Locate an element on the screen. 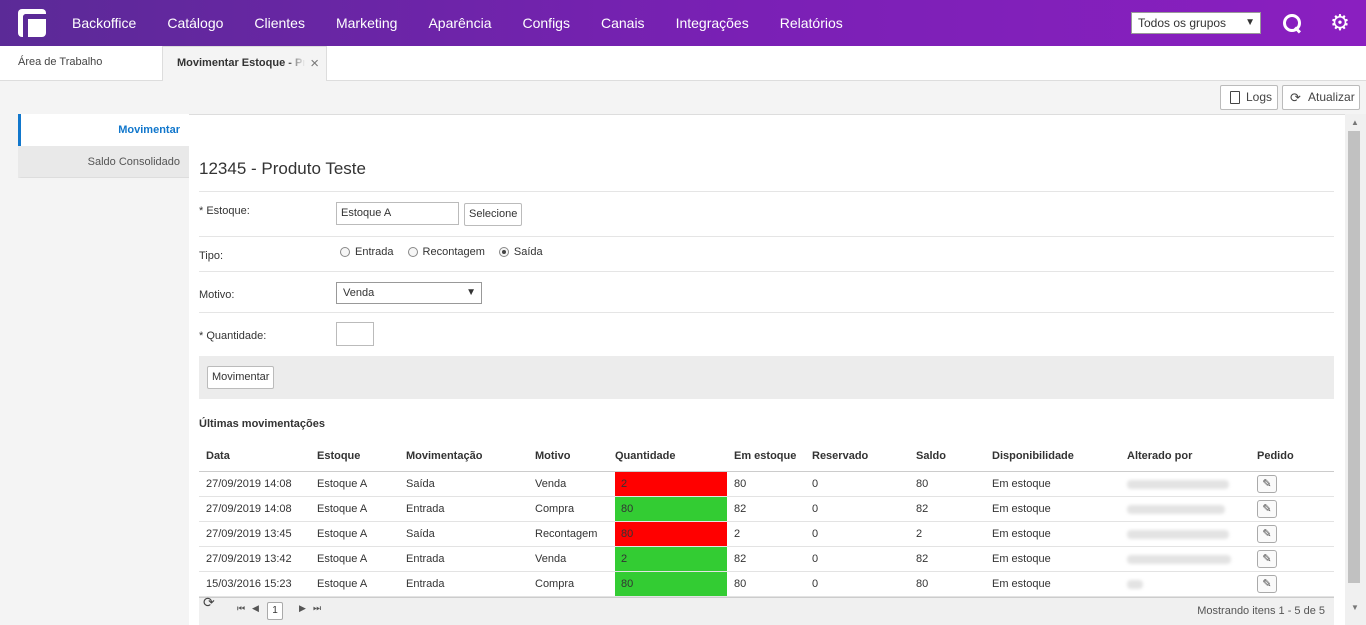 The height and width of the screenshot is (625, 1366). nav-item-marketing: Marketing is located at coordinates (366, 23).